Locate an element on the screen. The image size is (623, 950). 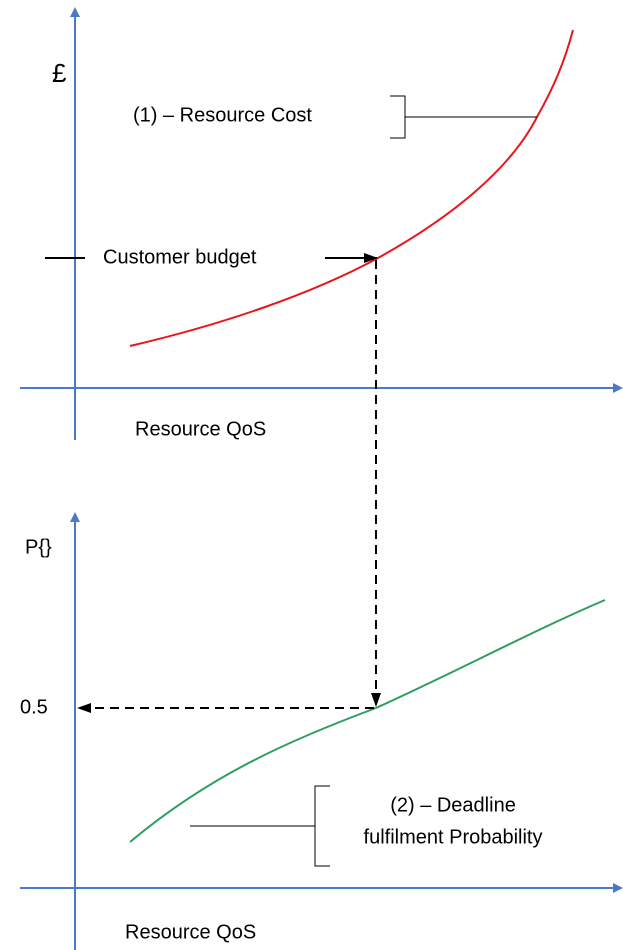
top-x-label: Resource QoS is located at coordinates (200, 429).